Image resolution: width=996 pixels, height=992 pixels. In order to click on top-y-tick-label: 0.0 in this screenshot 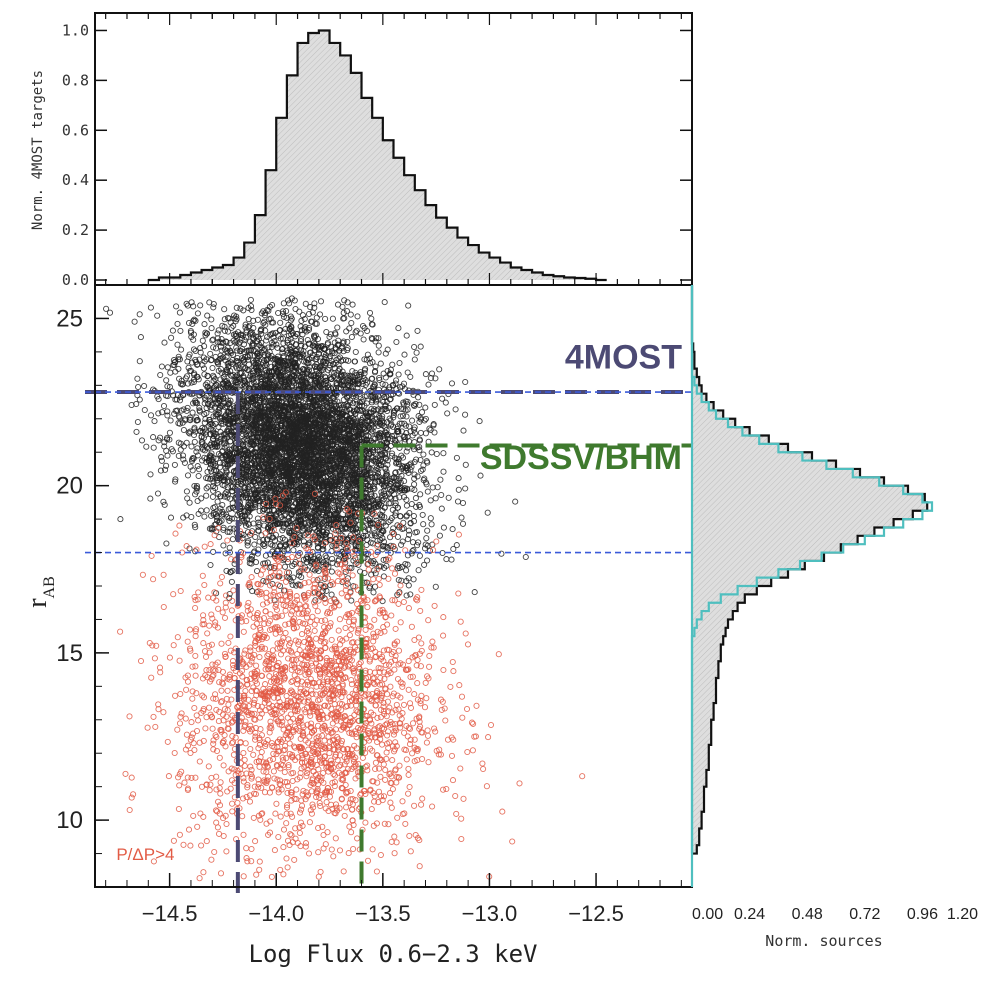, I will do `click(75, 280)`.